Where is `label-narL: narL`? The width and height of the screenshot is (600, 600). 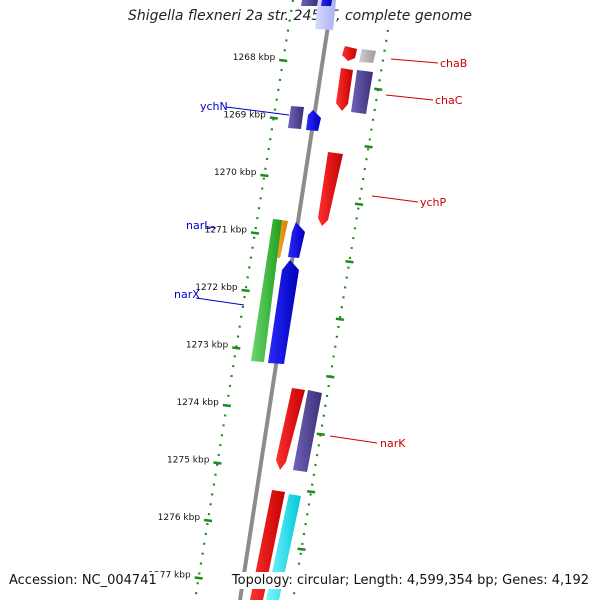
label-narL: narL is located at coordinates (198, 225).